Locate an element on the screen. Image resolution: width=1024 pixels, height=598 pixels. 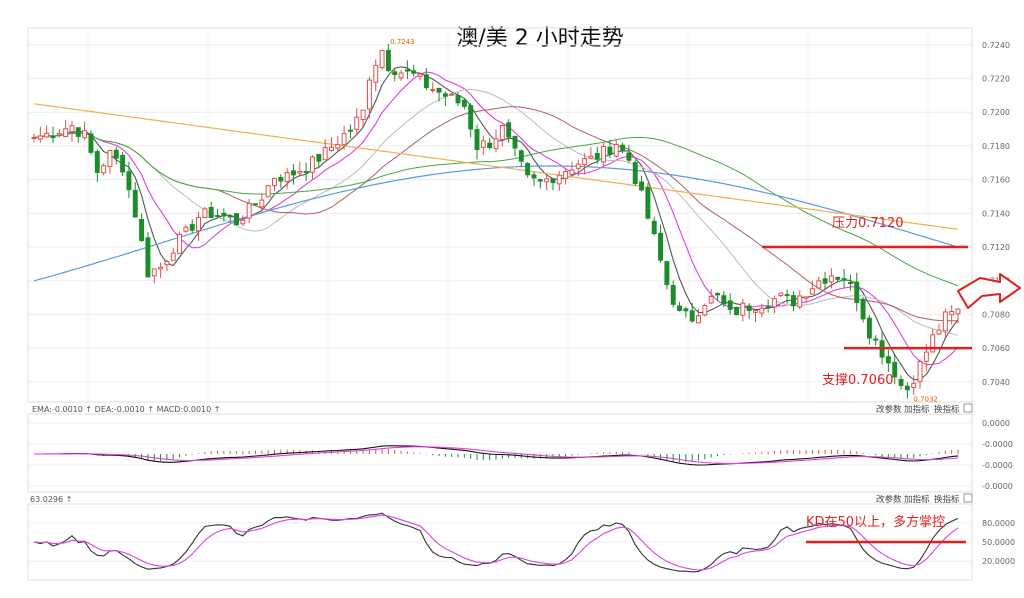
kd-line is located at coordinates (496, 542).